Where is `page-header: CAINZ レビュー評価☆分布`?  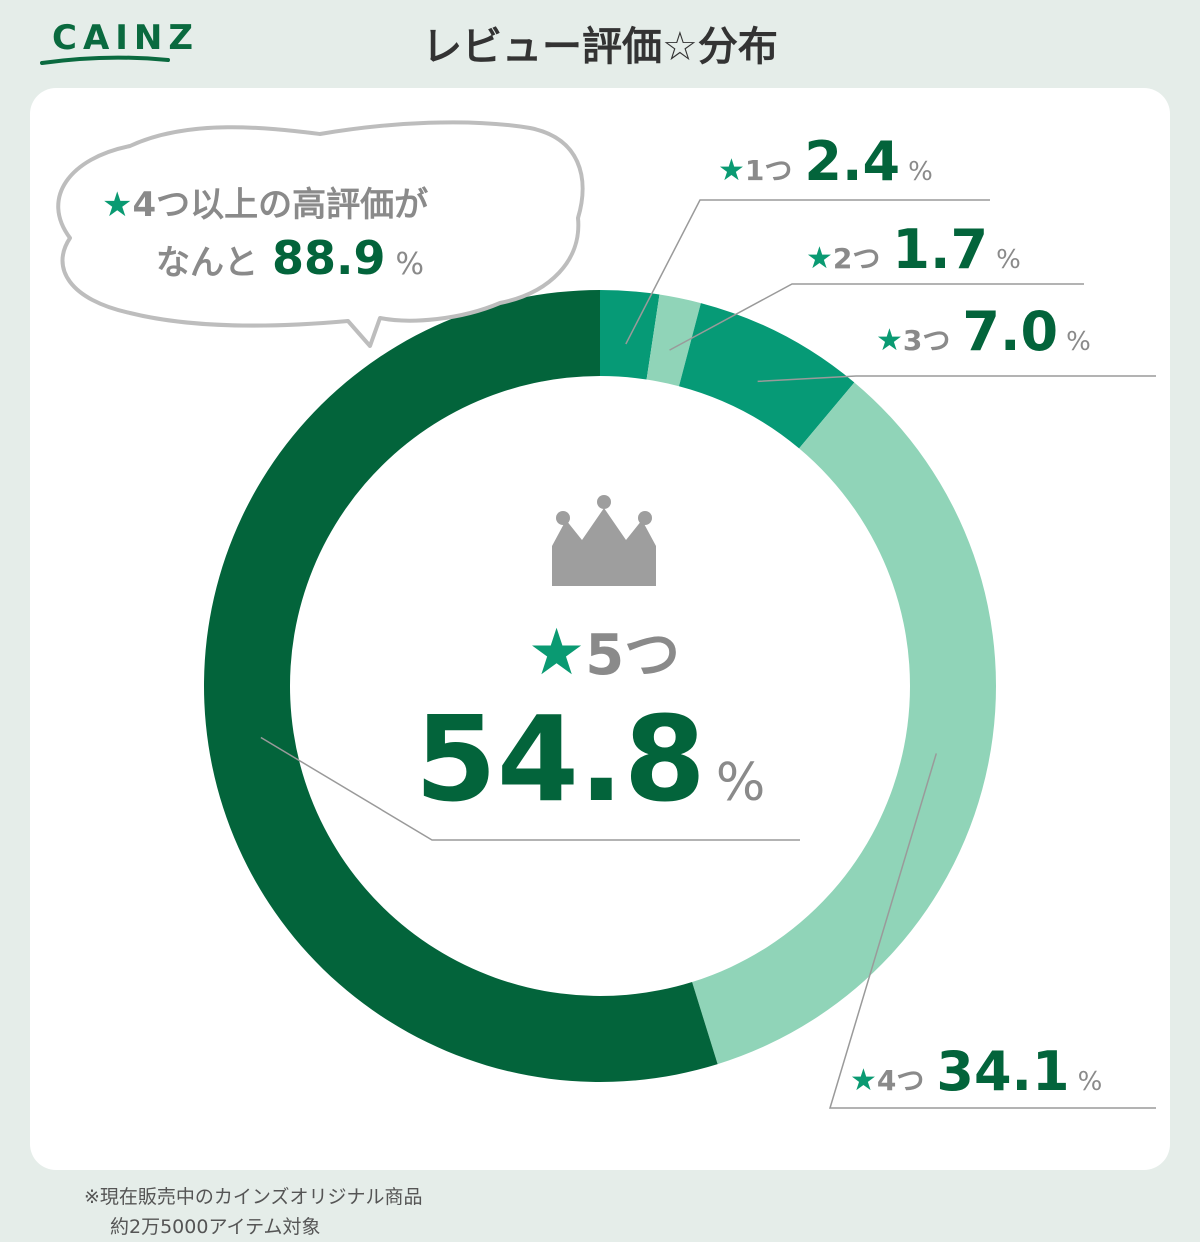 page-header: CAINZ レビュー評価☆分布 is located at coordinates (600, 44).